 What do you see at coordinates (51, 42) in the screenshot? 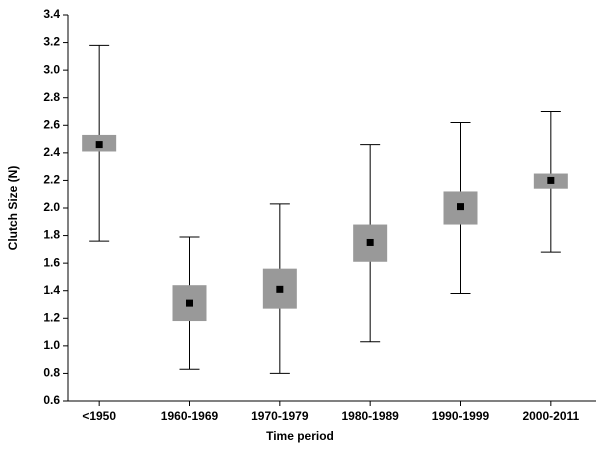
I see `y-tick-label: 3.2` at bounding box center [51, 42].